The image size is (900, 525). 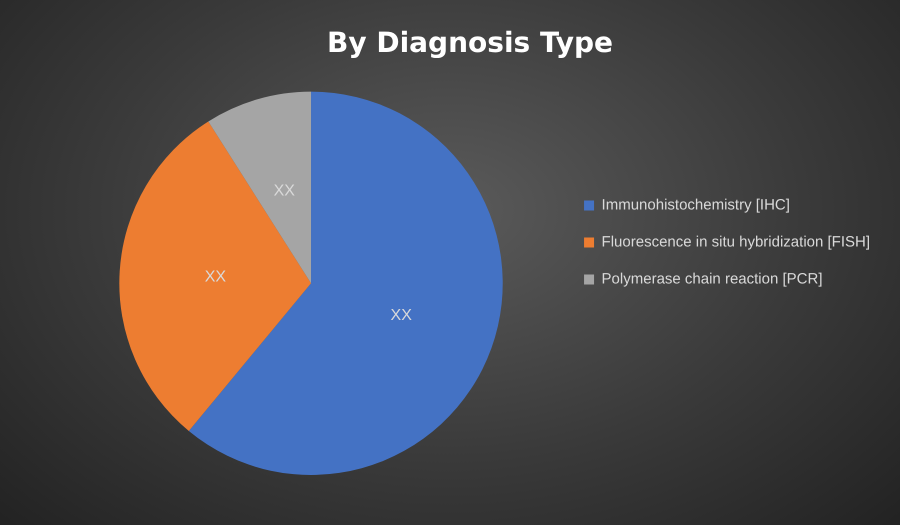 I want to click on legend-label: Immunohistochemistry [IHC], so click(x=696, y=205).